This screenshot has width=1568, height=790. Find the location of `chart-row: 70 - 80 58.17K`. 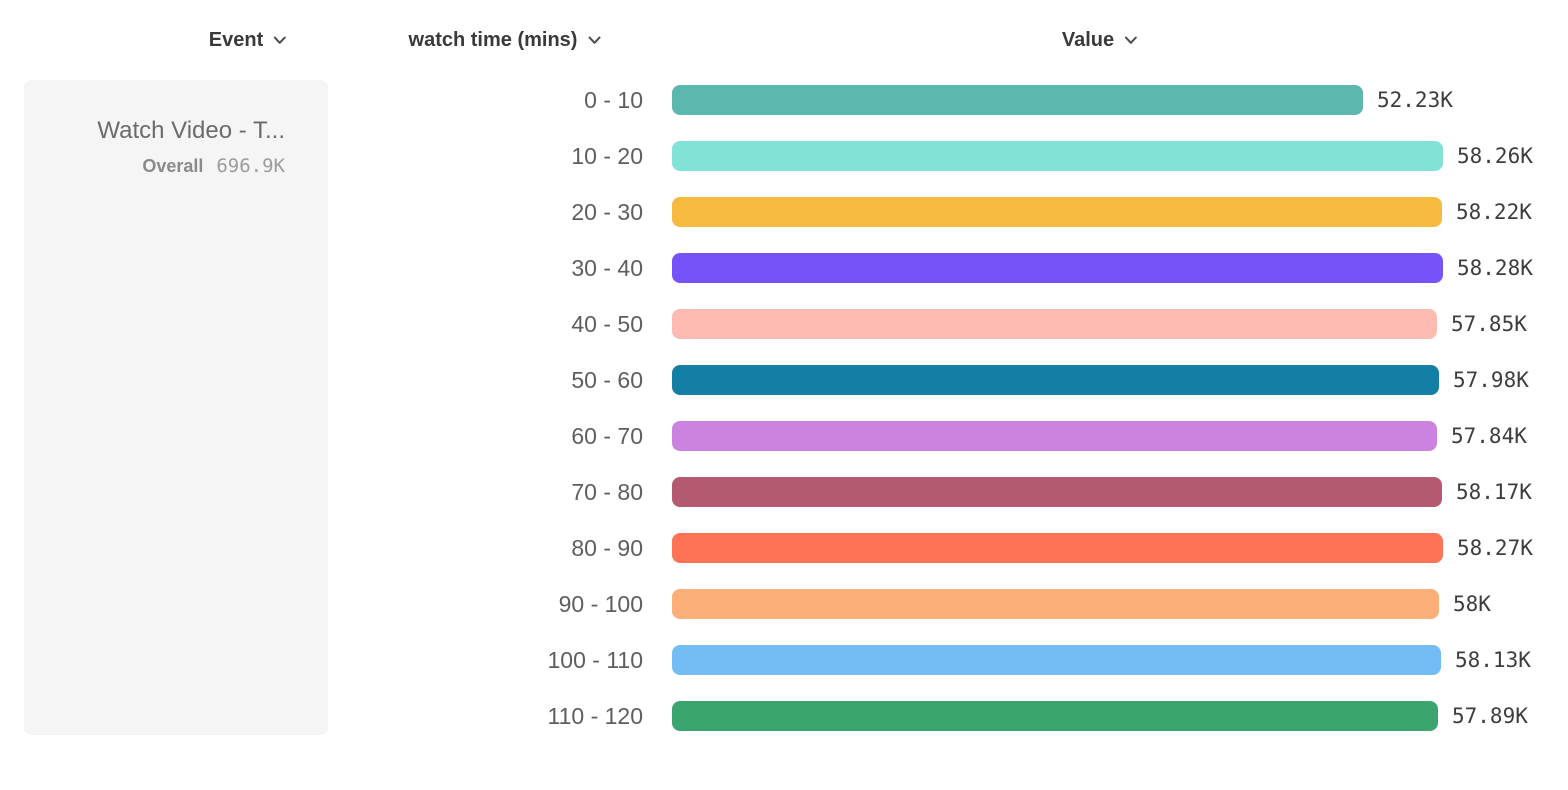

chart-row: 70 - 80 58.17K is located at coordinates (784, 492).